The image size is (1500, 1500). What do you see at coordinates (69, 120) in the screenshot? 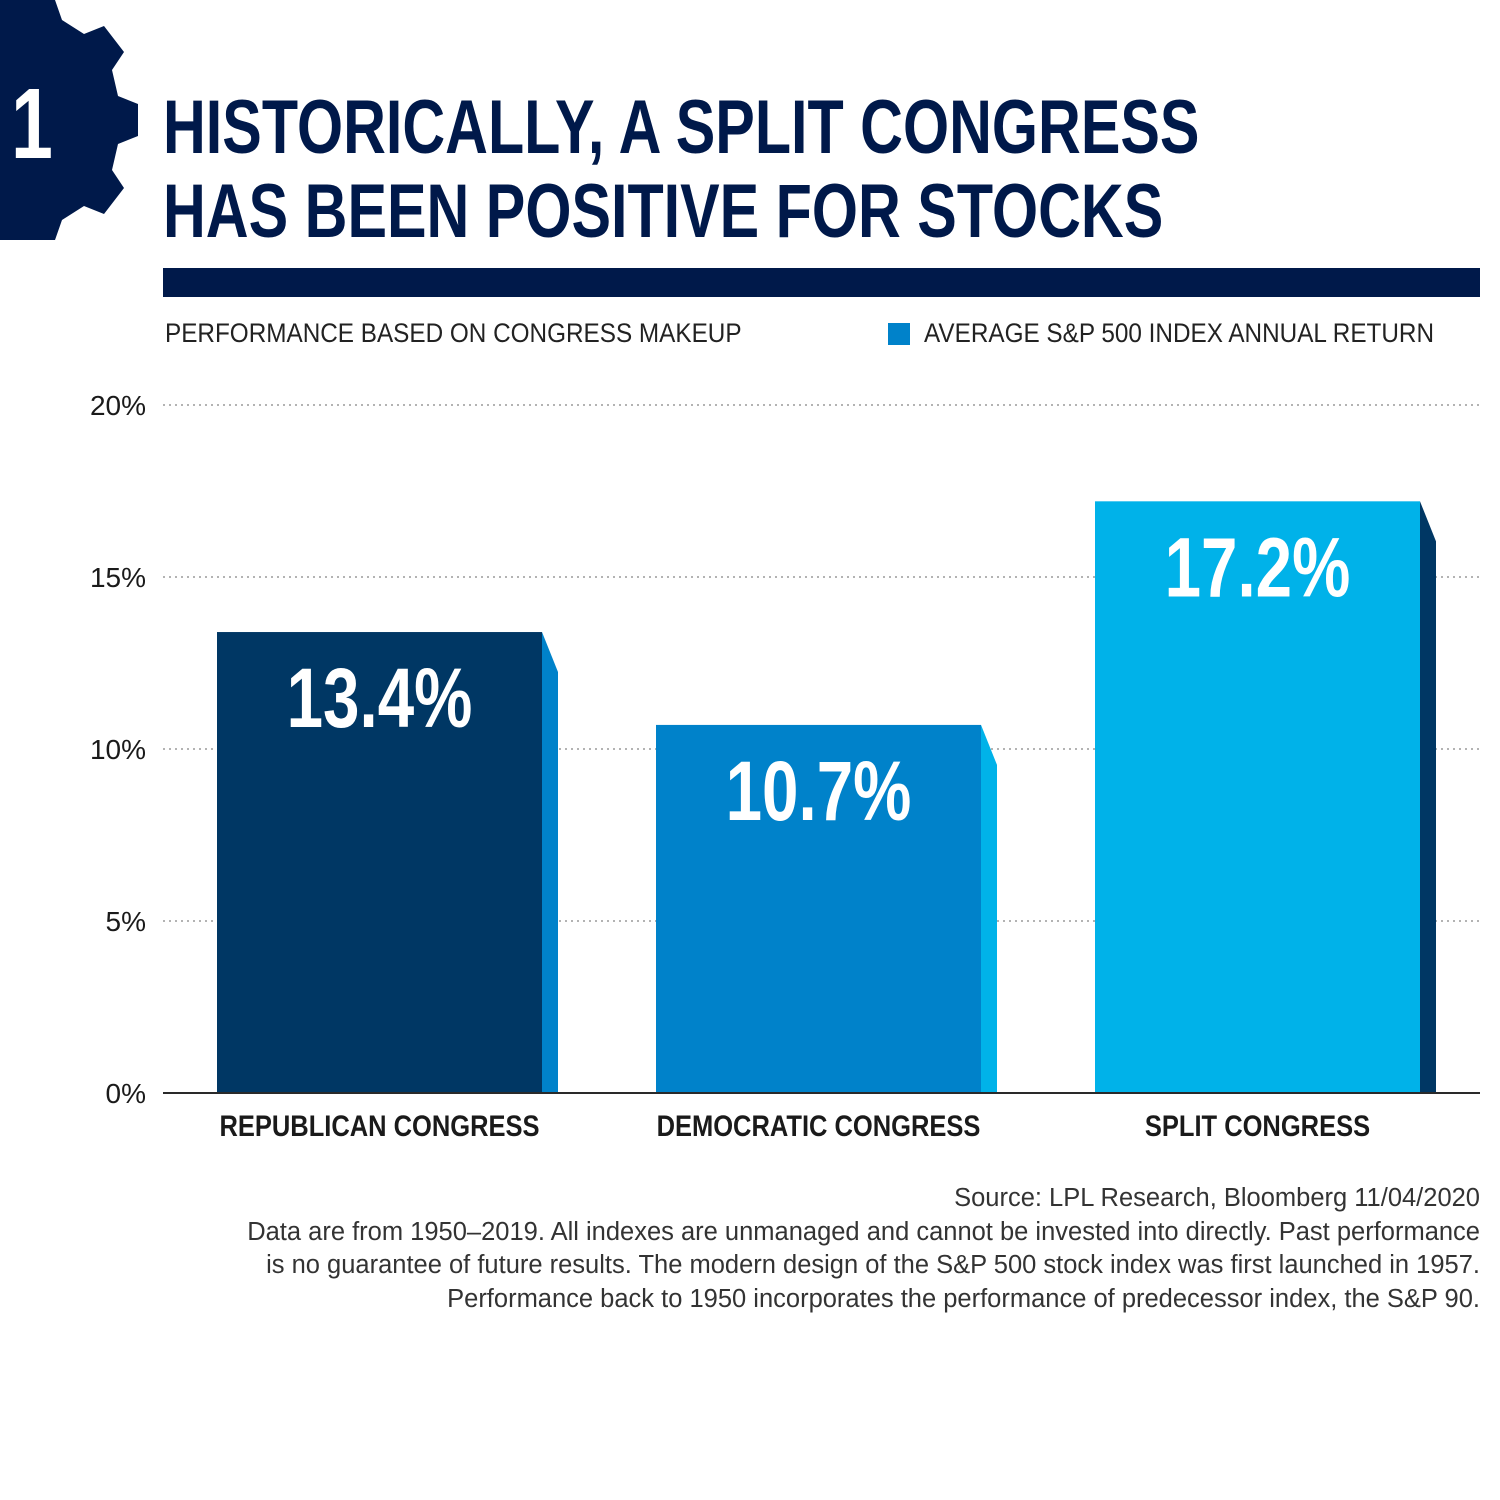
I see `gear-badge-icon: 1` at bounding box center [69, 120].